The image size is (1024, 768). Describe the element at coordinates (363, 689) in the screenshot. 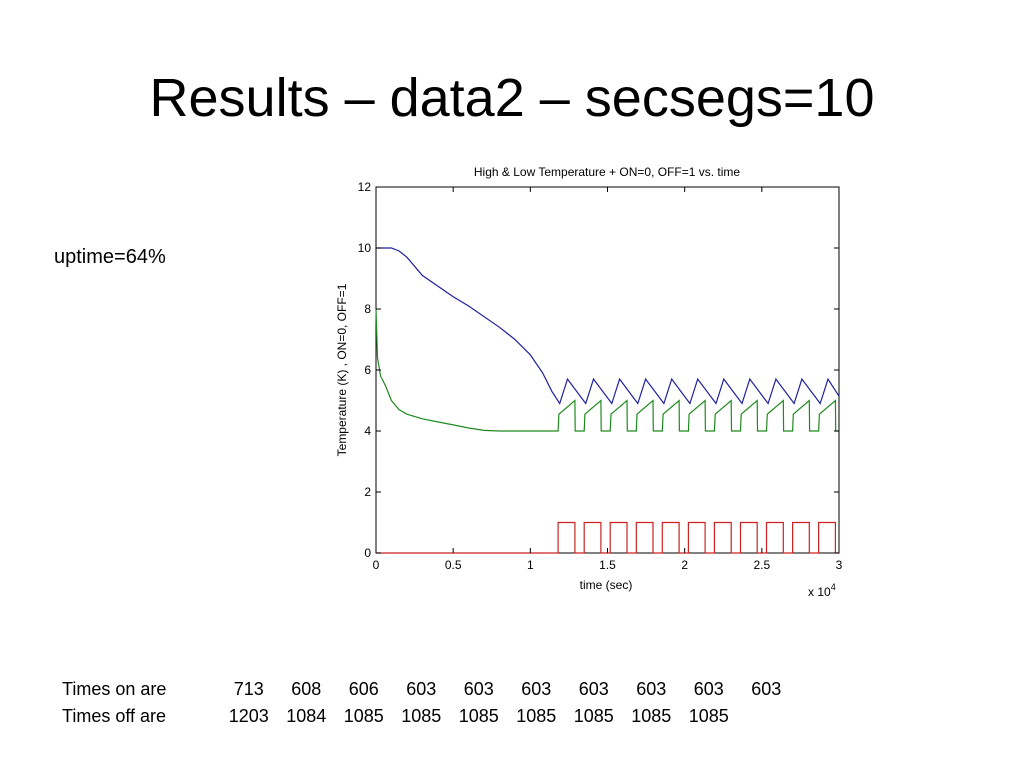

I see `times-on-value: 606` at that location.